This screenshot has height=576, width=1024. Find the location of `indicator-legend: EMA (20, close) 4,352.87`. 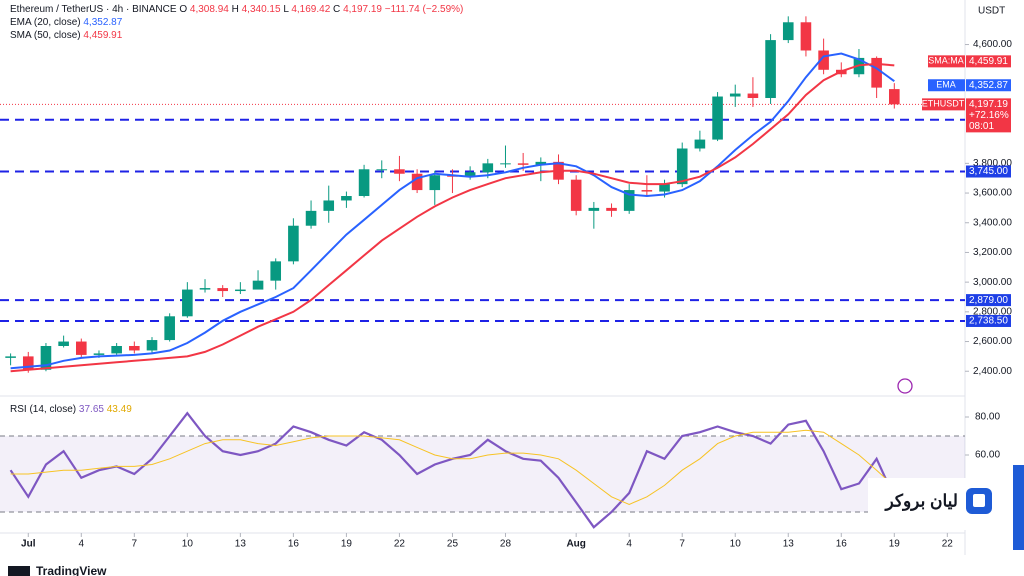

indicator-legend: EMA (20, close) 4,352.87 is located at coordinates (66, 22).